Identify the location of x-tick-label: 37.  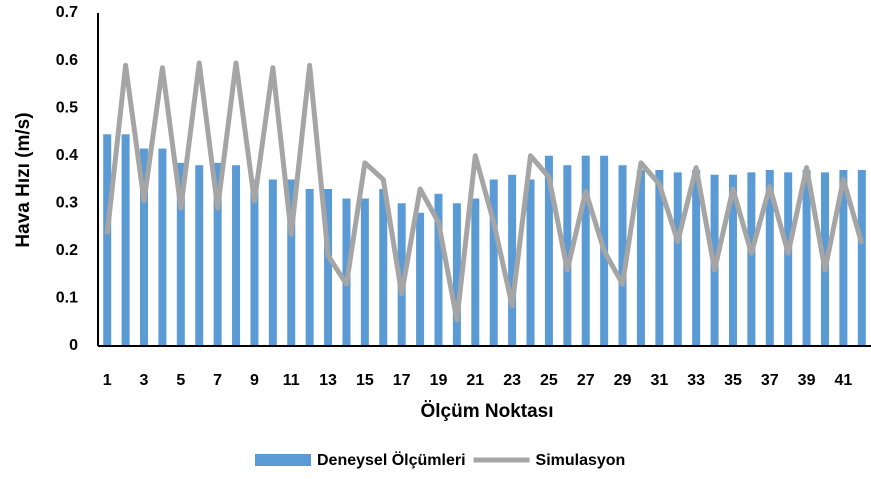
(770, 380).